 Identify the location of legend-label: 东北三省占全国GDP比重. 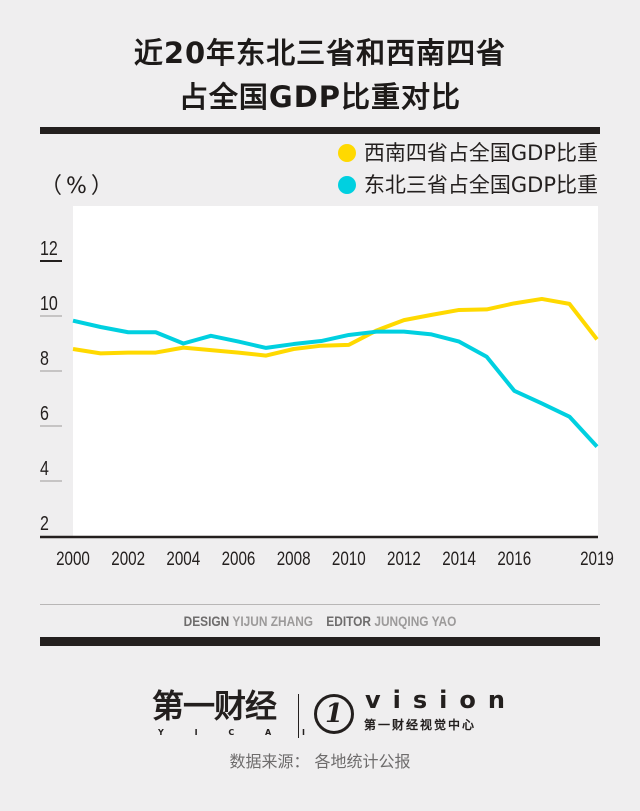
(480, 185).